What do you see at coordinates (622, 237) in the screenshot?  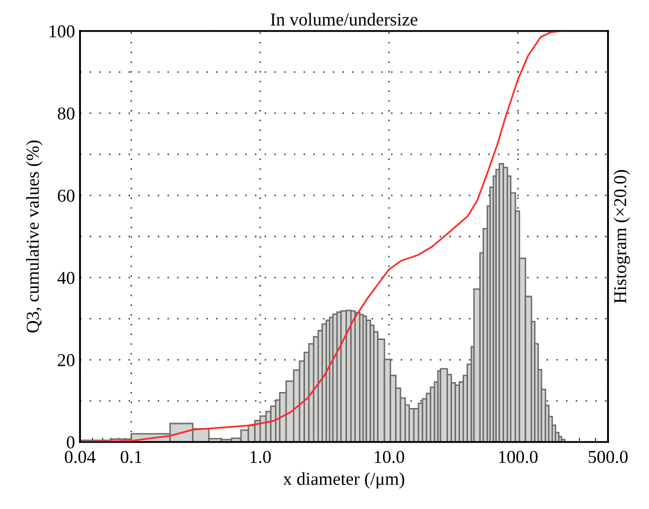 I see `y2-axis-title: Histogram (×20.0)` at bounding box center [622, 237].